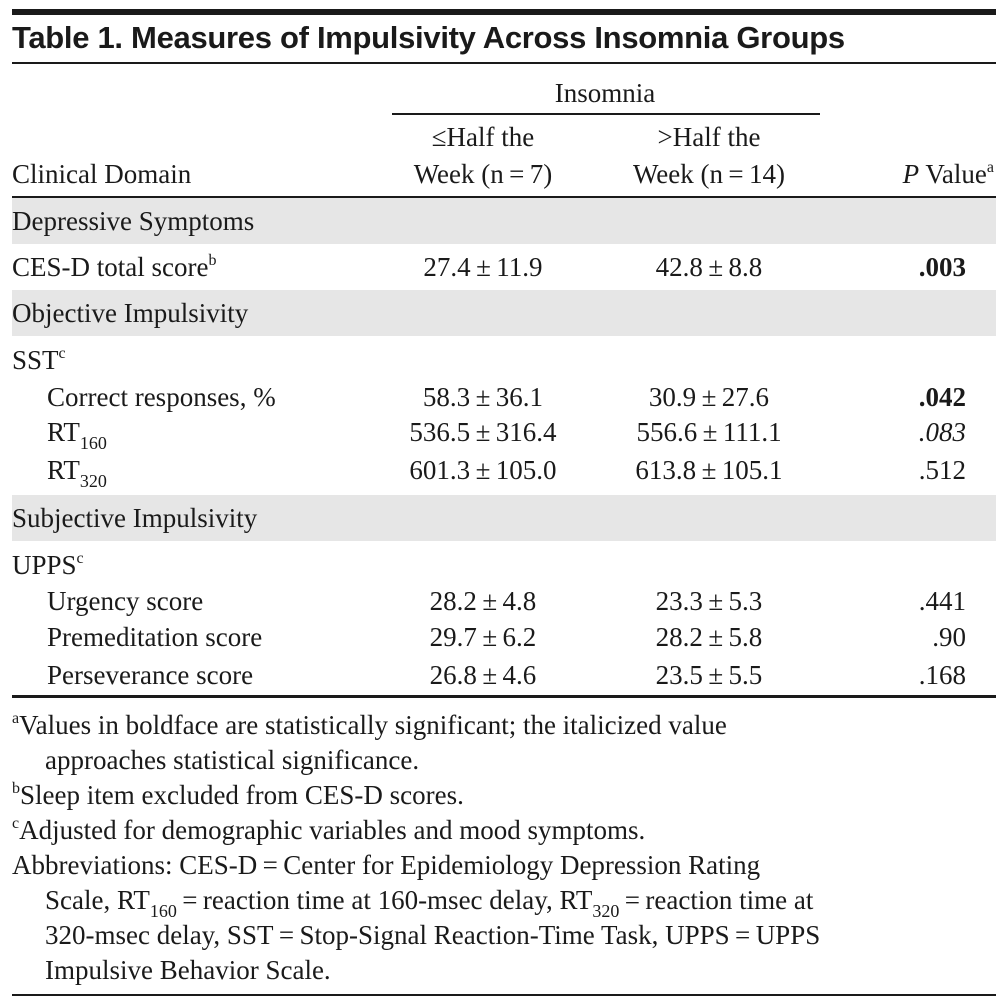 The width and height of the screenshot is (1004, 1001). Describe the element at coordinates (942, 675) in the screenshot. I see `row-p-value: .168` at that location.